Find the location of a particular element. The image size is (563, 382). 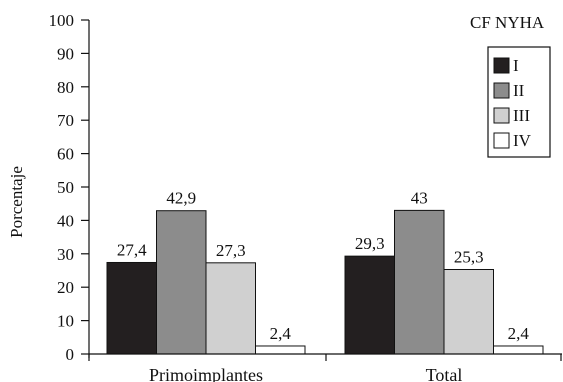

legend-label: IV is located at coordinates (522, 140).